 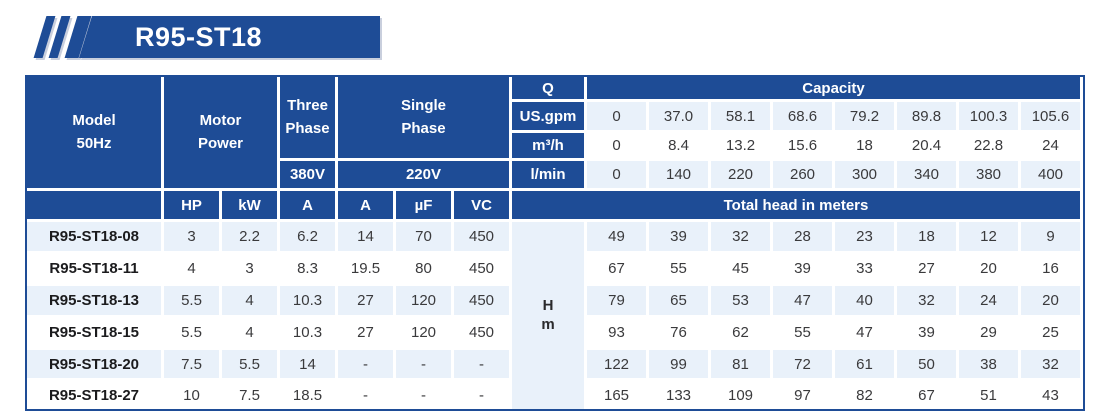 I want to click on hp-header: HP, so click(x=191, y=205).